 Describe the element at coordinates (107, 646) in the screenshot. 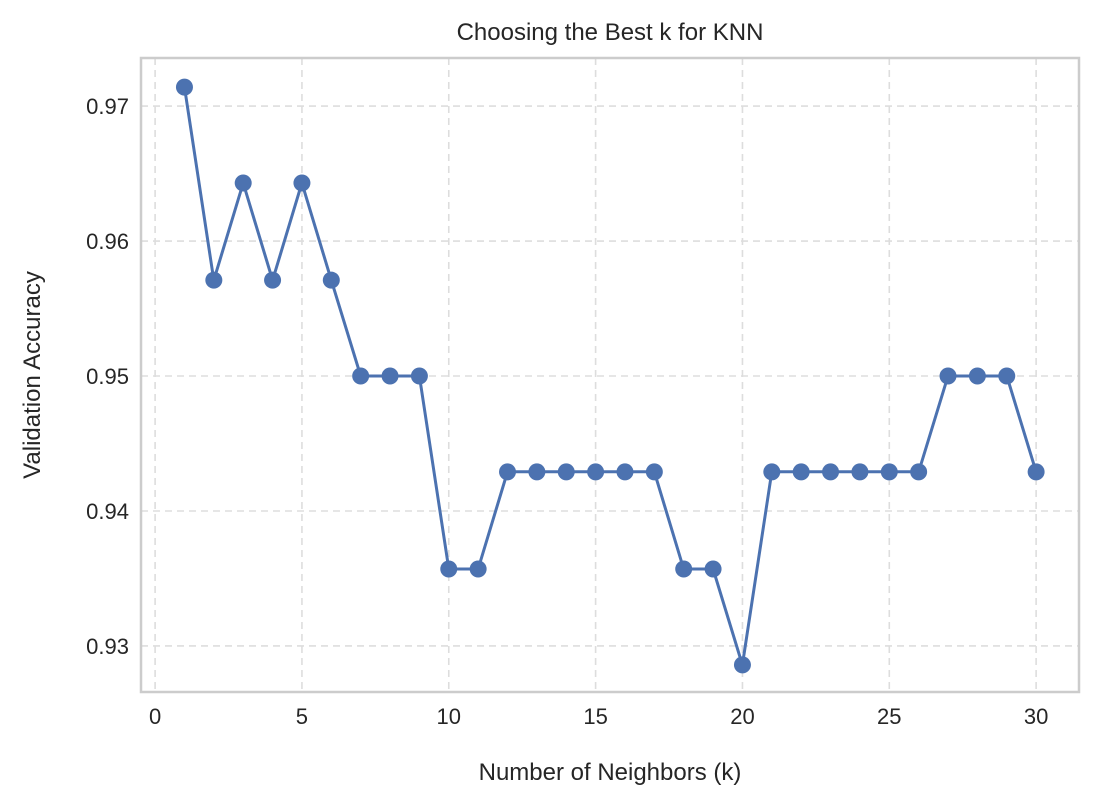

I see `y-tick-label: 0.93` at that location.